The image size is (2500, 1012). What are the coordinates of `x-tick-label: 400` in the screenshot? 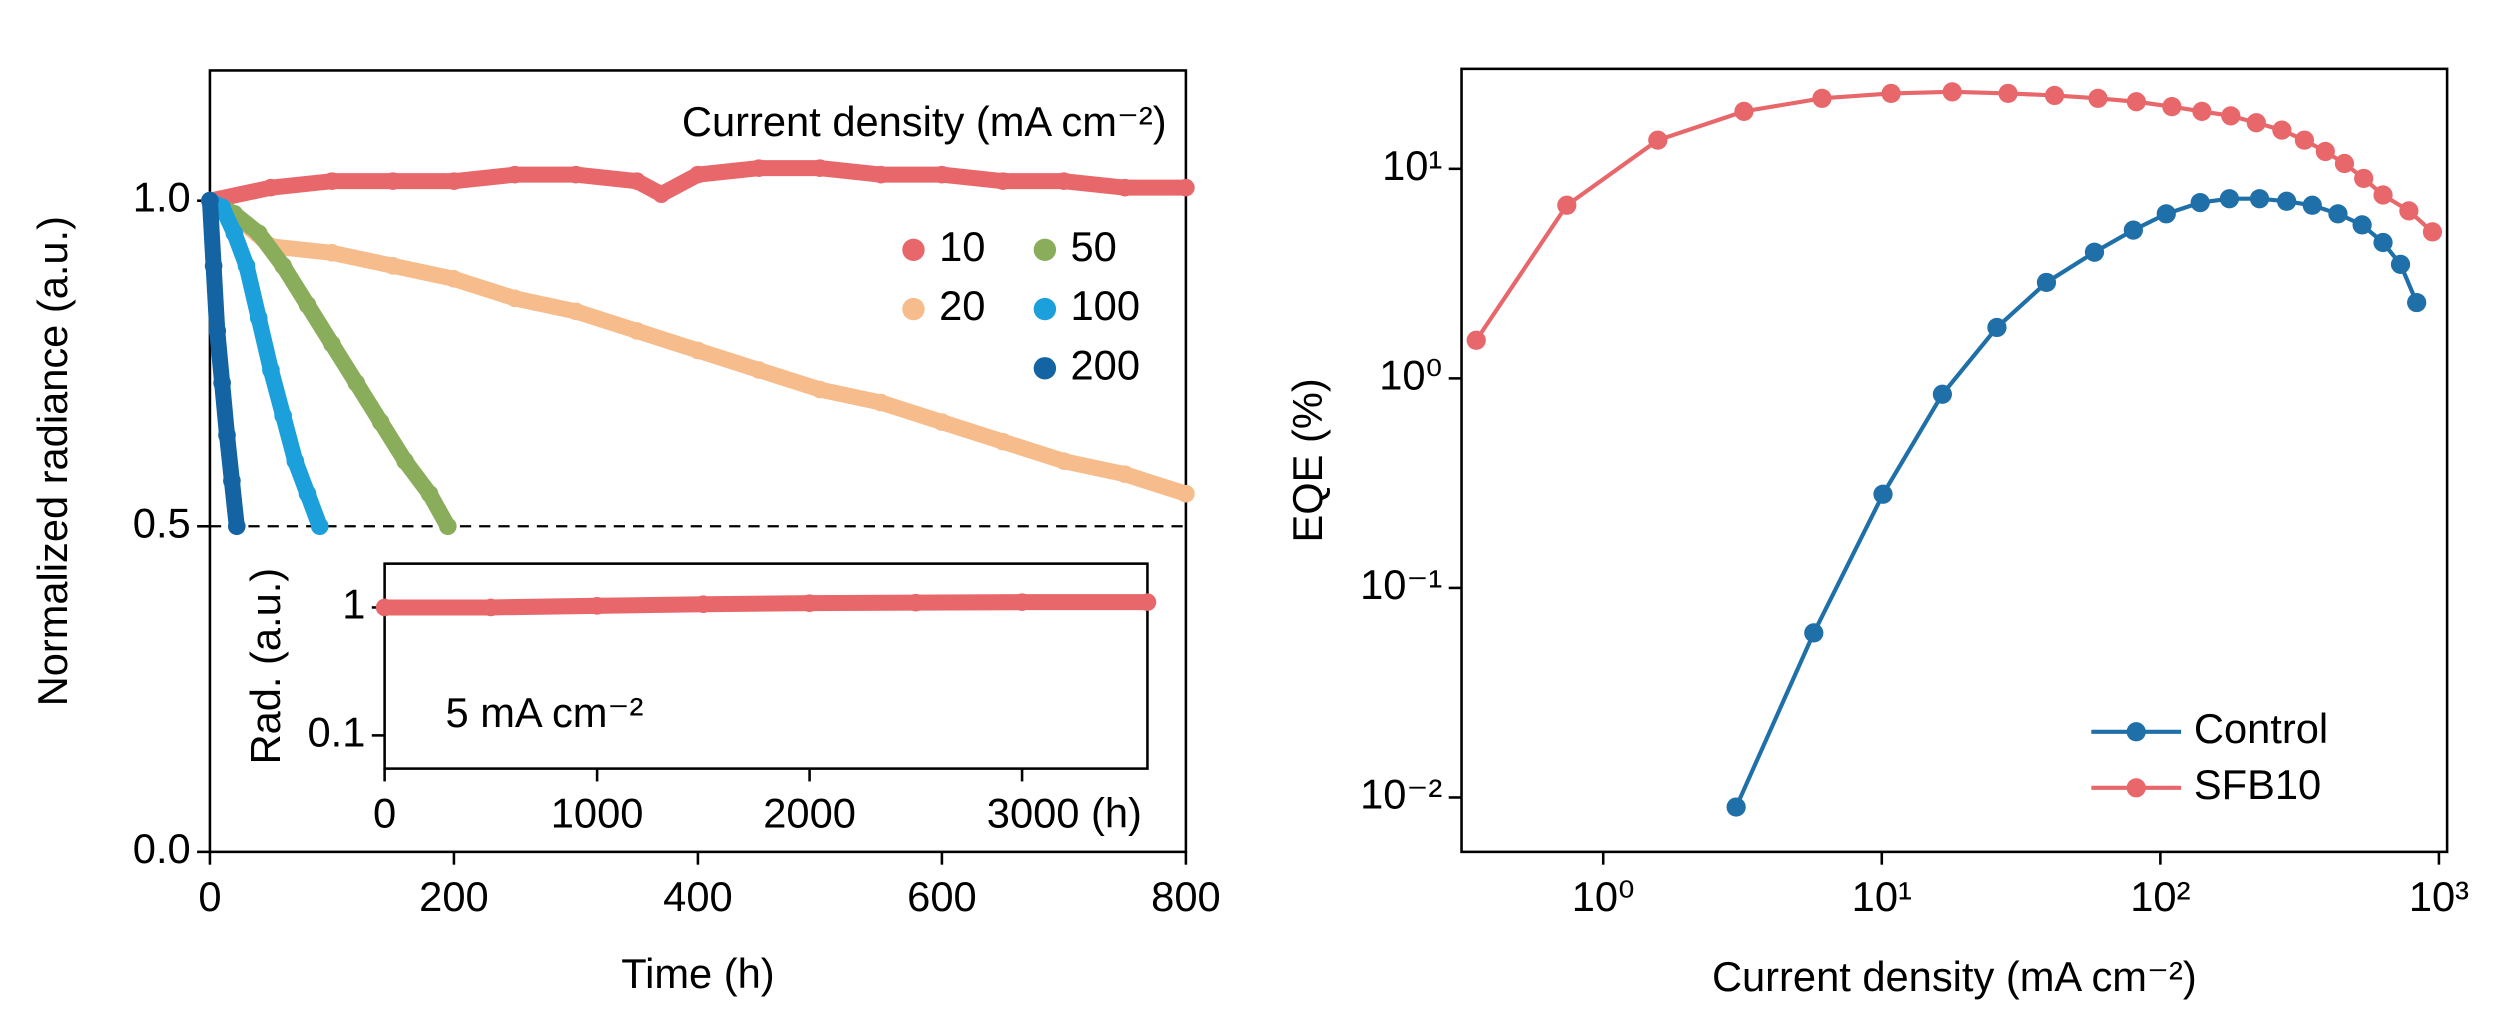 It's located at (697, 896).